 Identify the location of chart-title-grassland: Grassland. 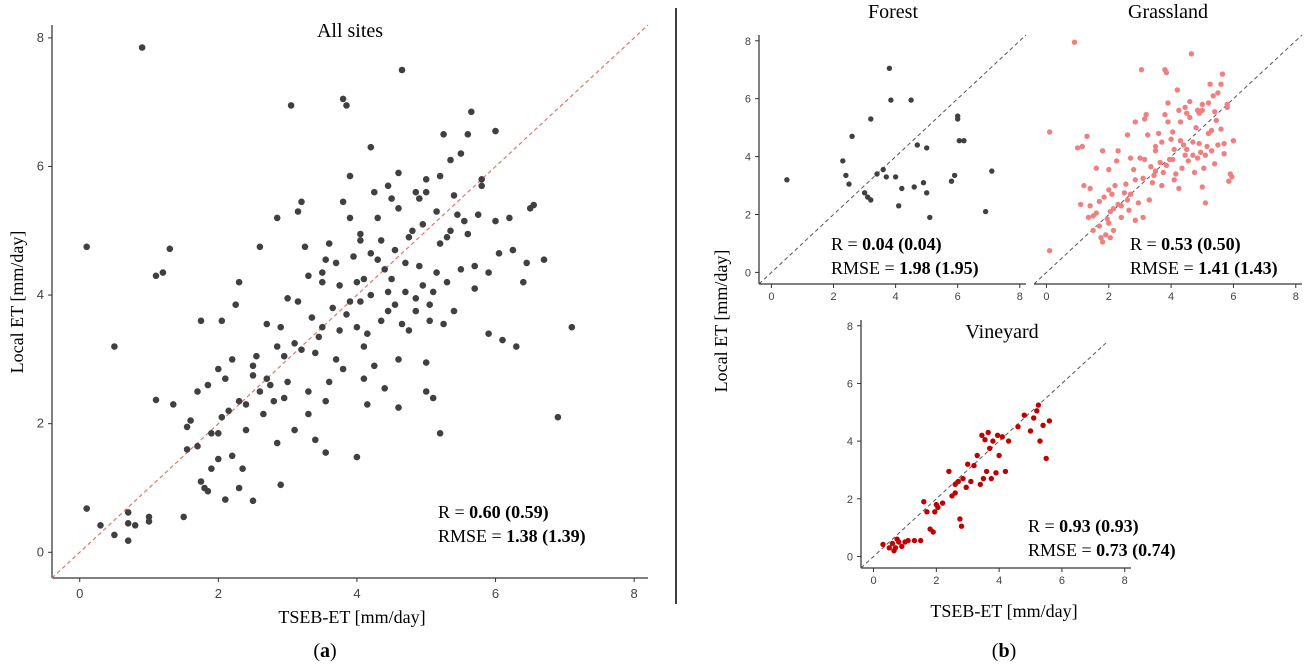
(1168, 12).